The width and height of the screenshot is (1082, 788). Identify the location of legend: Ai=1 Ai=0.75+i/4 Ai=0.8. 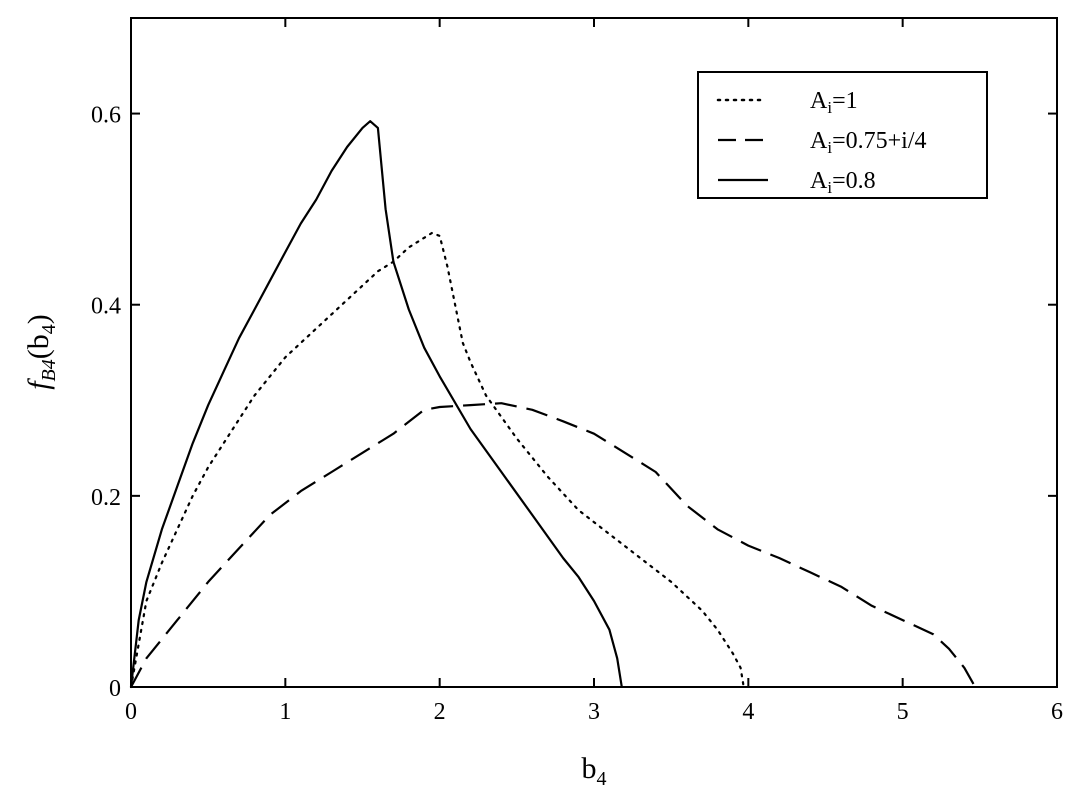
(842, 135).